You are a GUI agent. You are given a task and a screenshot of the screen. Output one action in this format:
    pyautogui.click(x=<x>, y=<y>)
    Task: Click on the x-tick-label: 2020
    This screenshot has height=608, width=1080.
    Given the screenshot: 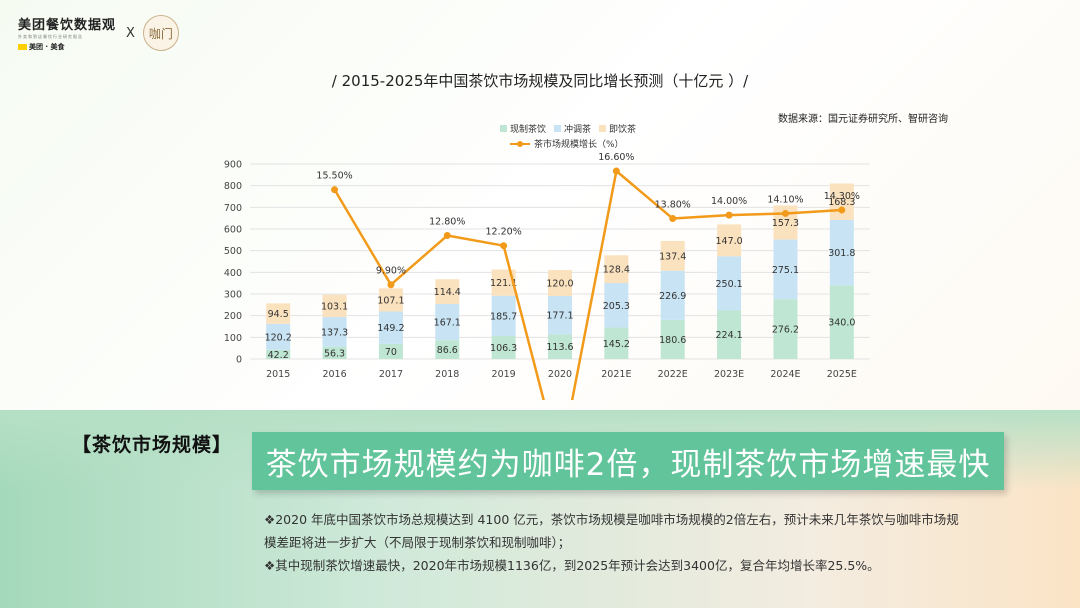 What is the action you would take?
    pyautogui.click(x=560, y=374)
    